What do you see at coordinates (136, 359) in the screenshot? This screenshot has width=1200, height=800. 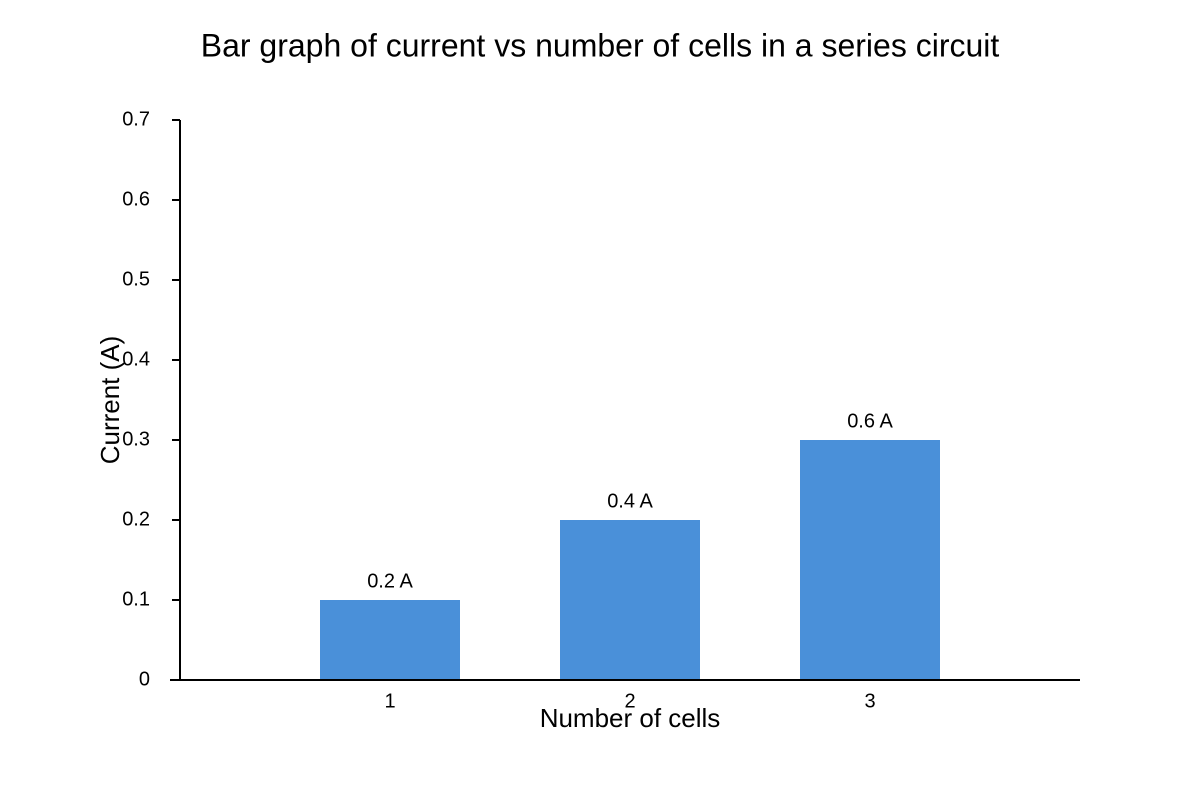 I see `y-tick-label: 0.4` at bounding box center [136, 359].